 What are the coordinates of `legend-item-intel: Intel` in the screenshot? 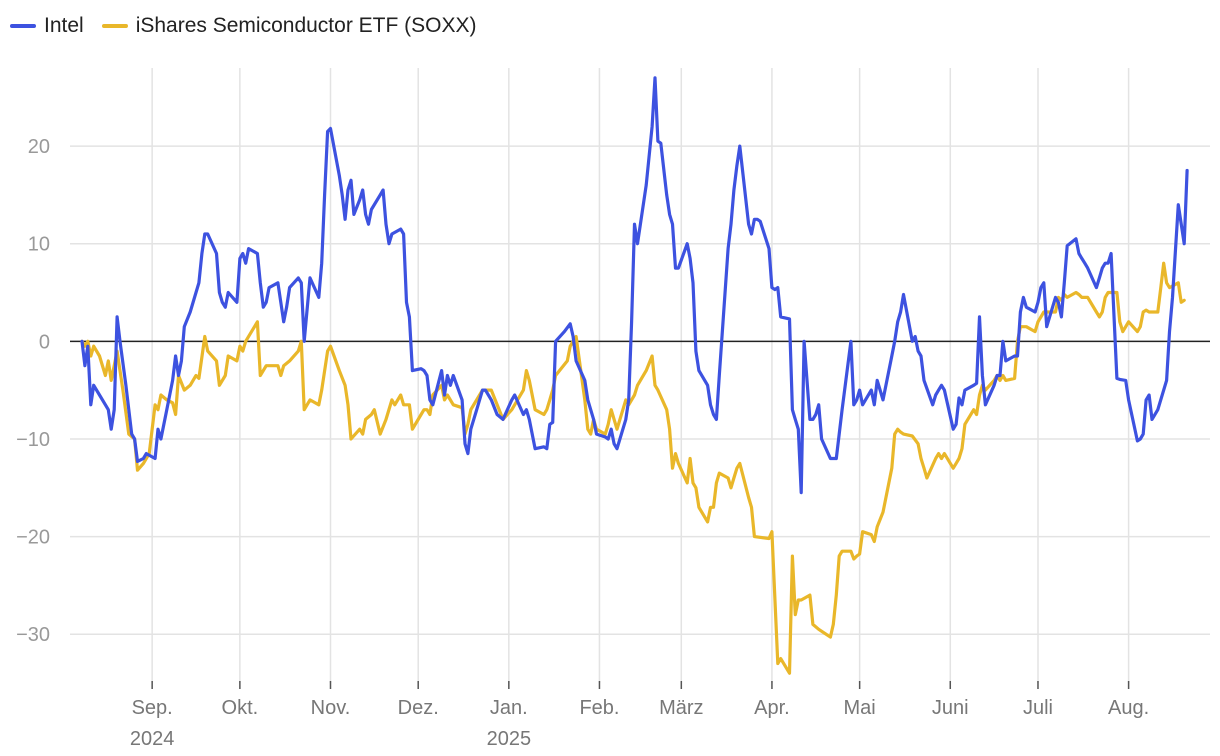 It's located at (47, 26).